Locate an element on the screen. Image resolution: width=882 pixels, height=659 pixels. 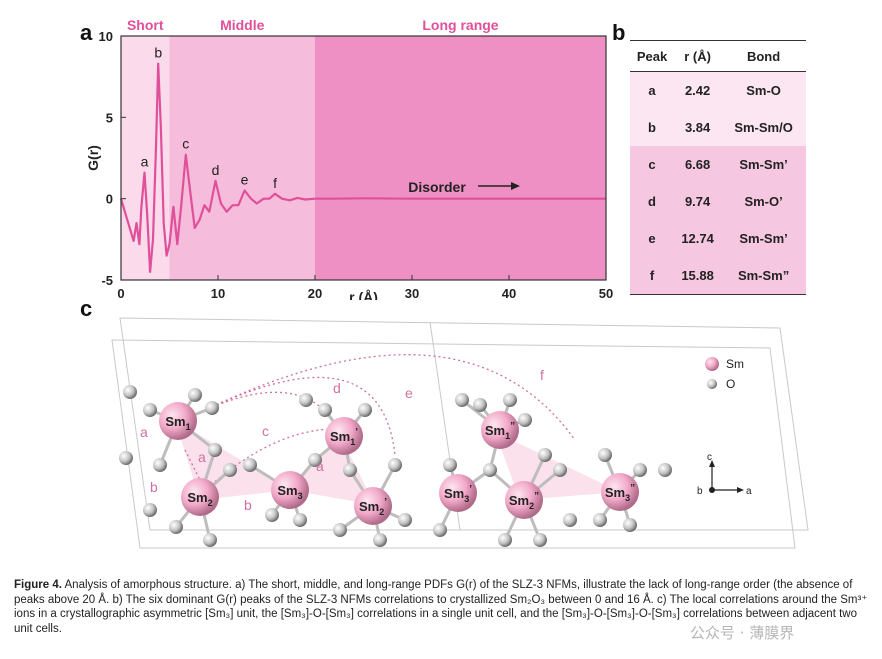
atom-label: Sm3” is located at coordinates (620, 493).